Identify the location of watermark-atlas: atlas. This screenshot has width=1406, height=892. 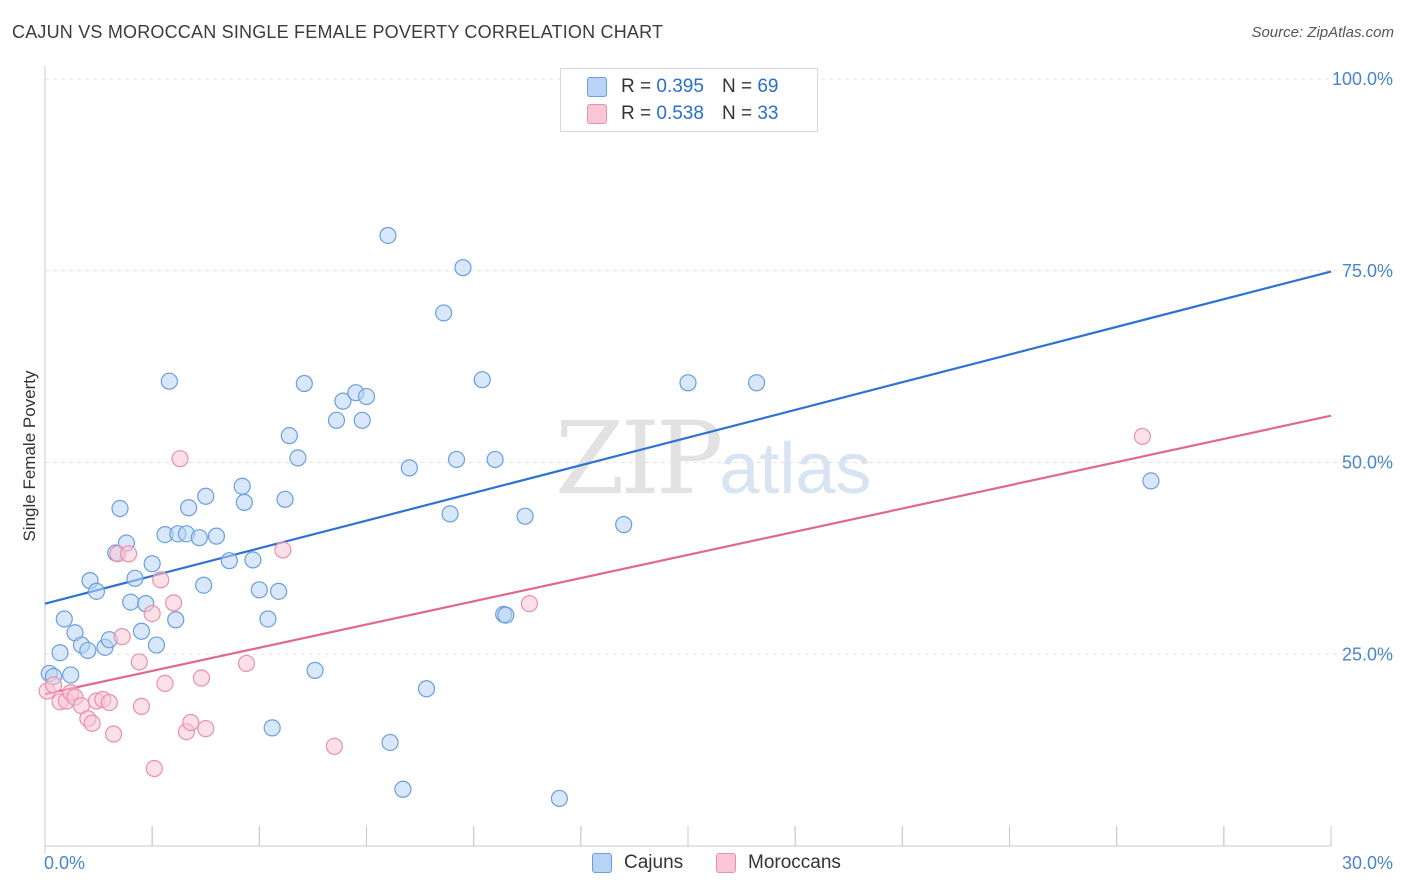
(795, 469).